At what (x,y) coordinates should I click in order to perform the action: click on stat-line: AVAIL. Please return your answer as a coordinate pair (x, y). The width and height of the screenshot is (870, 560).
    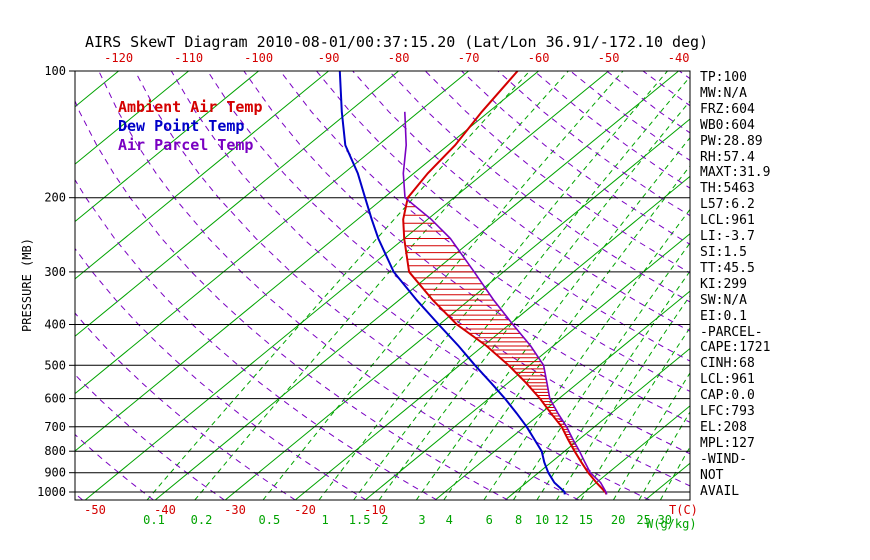
    Looking at the image, I should click on (720, 491).